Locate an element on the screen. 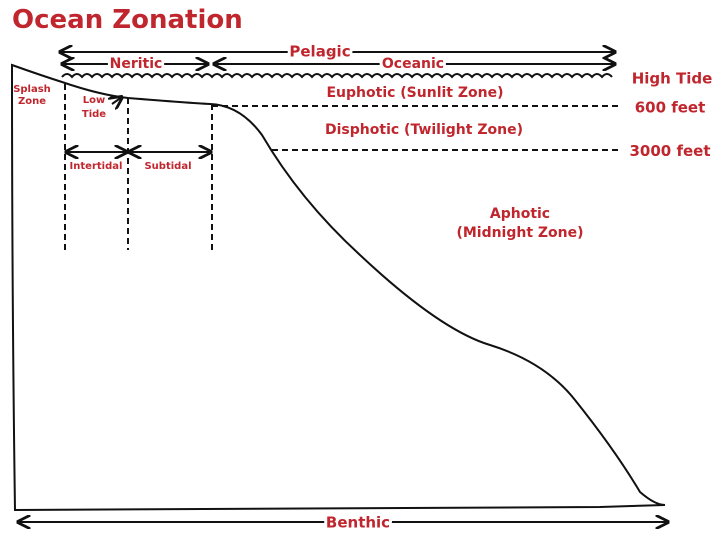 The height and width of the screenshot is (540, 720). high-tide-label: High Tide is located at coordinates (672, 79).